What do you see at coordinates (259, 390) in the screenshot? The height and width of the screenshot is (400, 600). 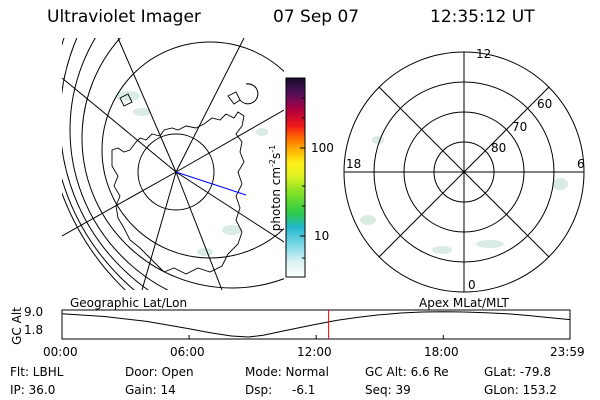 I see `dsp-label: Dsp:` at bounding box center [259, 390].